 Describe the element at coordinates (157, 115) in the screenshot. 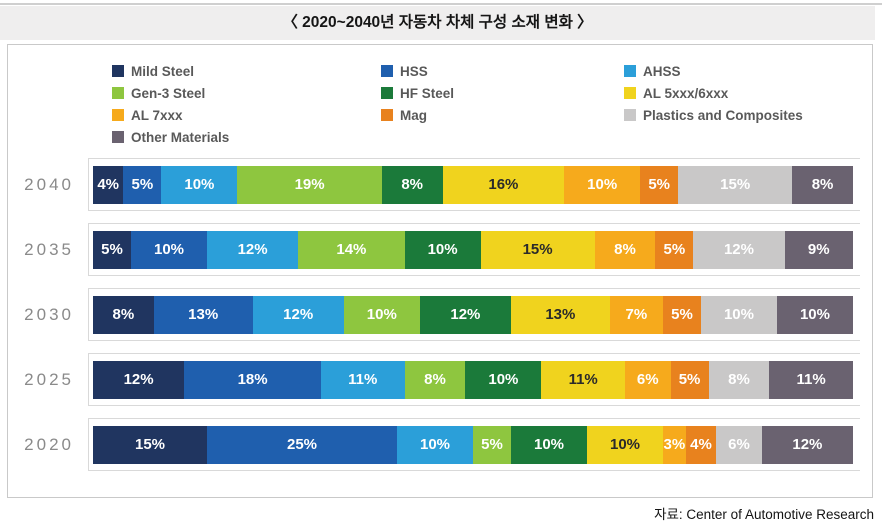

I see `legend-label: AL 7xxx` at that location.